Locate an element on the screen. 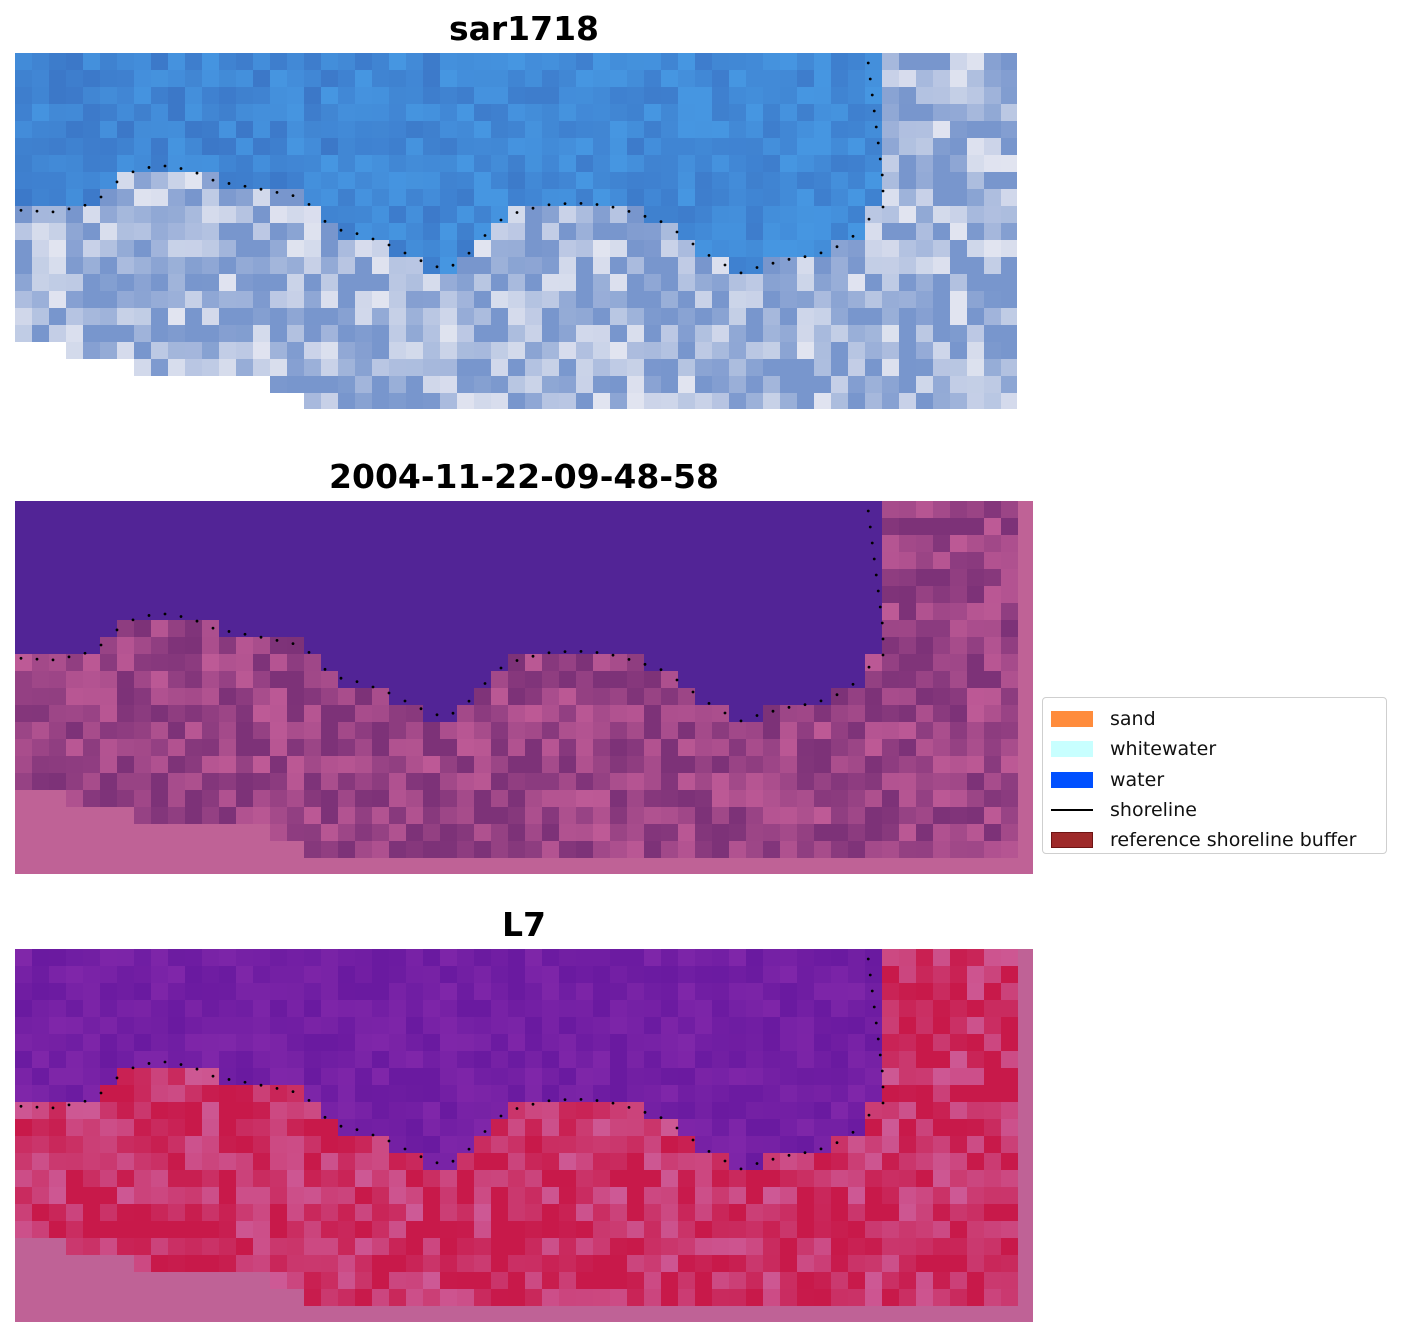 The height and width of the screenshot is (1337, 1404). legend-item-whitewater: whitewater is located at coordinates (1214, 749).